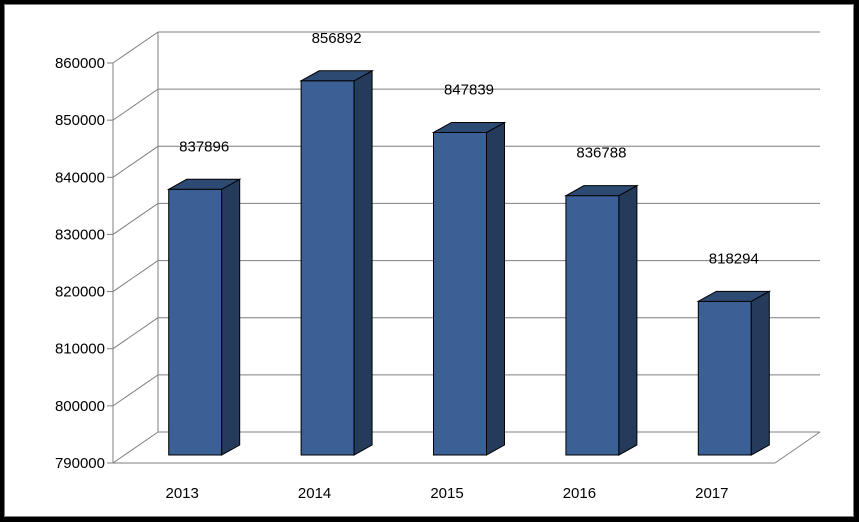 The image size is (859, 522). I want to click on x-tick-label: 2017, so click(711, 493).